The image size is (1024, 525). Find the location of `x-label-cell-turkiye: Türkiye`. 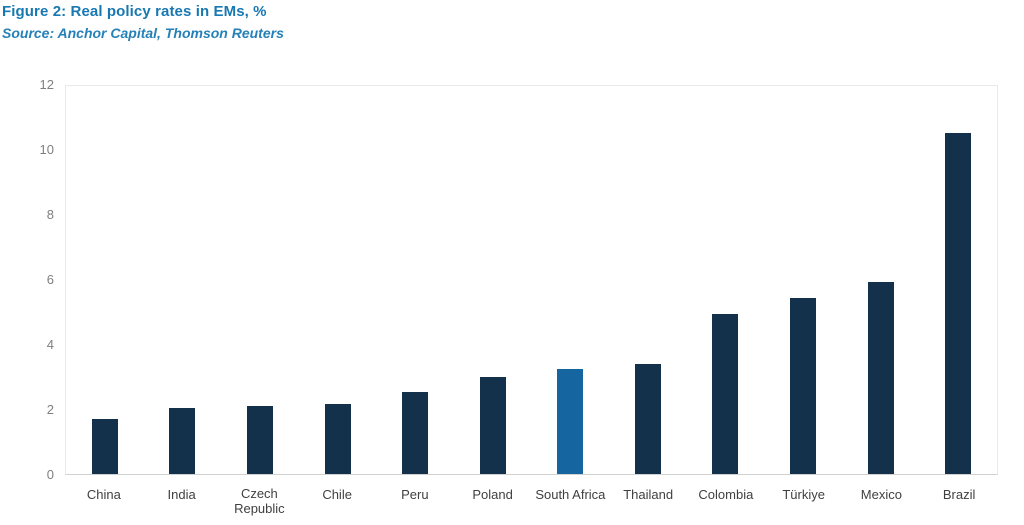

x-label-cell-turkiye: Türkiye is located at coordinates (804, 502).